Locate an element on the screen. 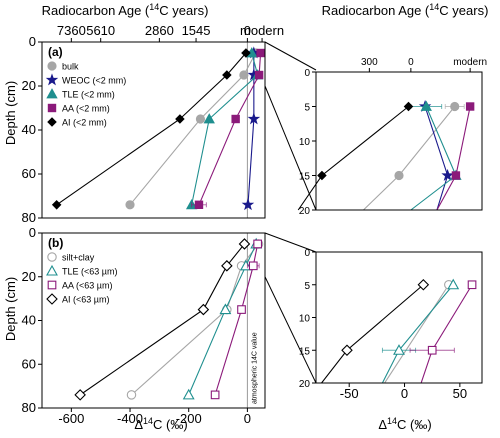 This screenshot has height=438, width=500. top-age-tick-label: 7360 is located at coordinates (71, 30).